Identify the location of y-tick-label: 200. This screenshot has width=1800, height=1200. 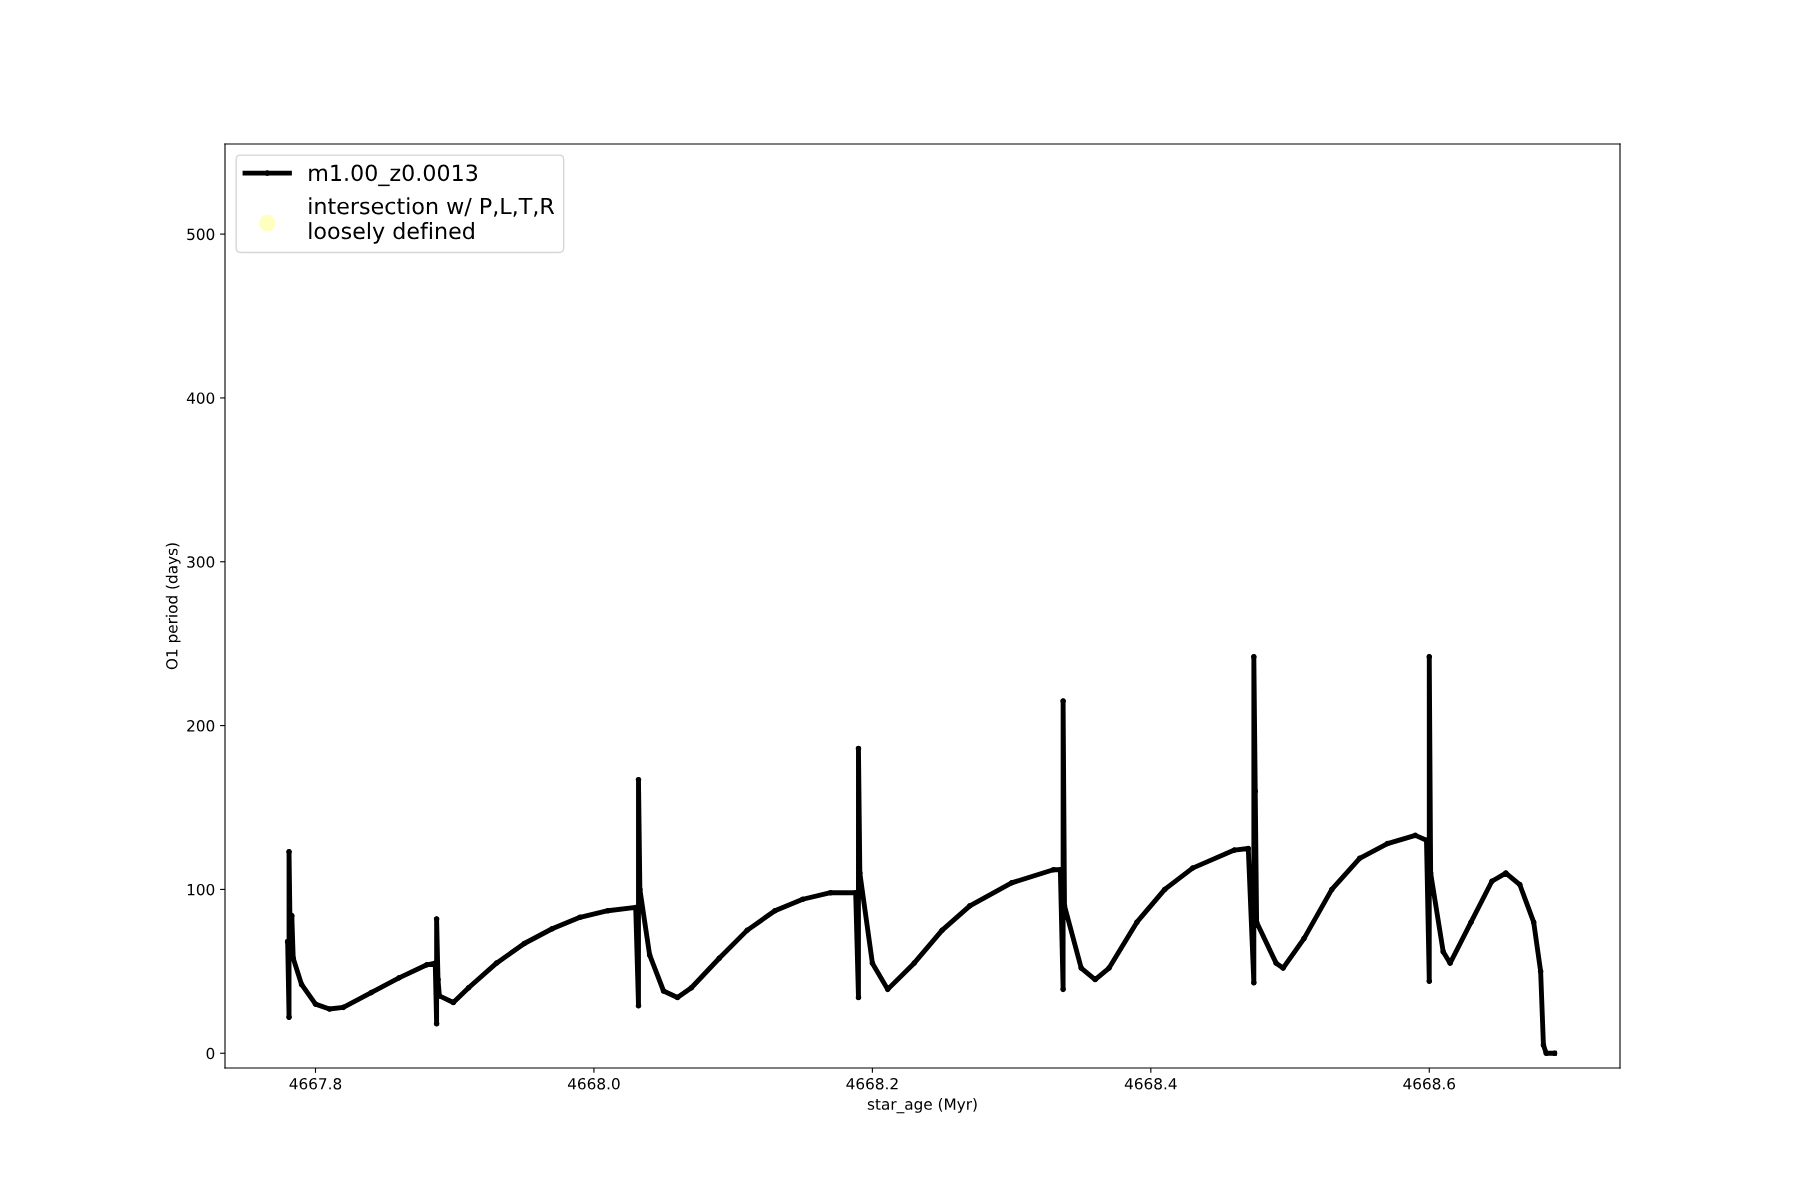
(201, 726).